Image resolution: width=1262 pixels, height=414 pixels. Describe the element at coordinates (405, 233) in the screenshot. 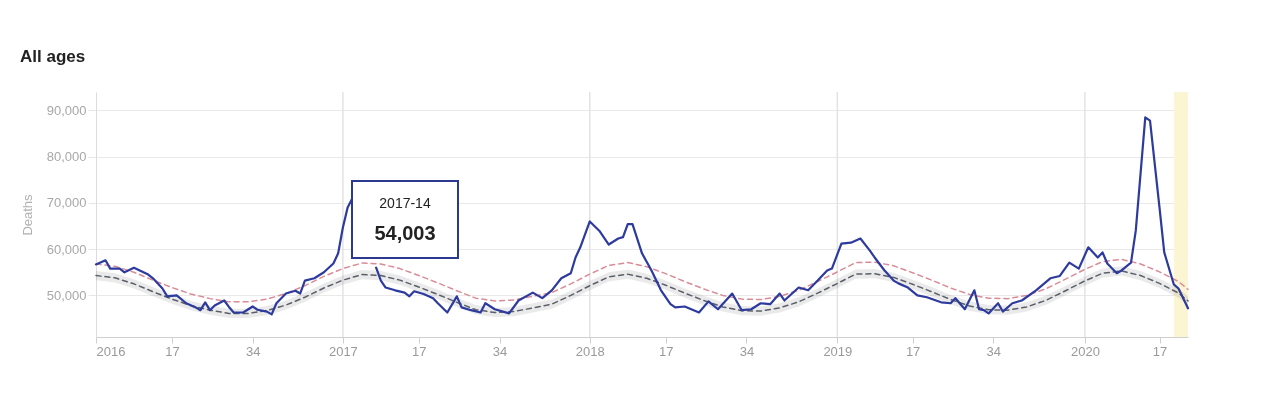

I see `annotation: 54,003` at that location.